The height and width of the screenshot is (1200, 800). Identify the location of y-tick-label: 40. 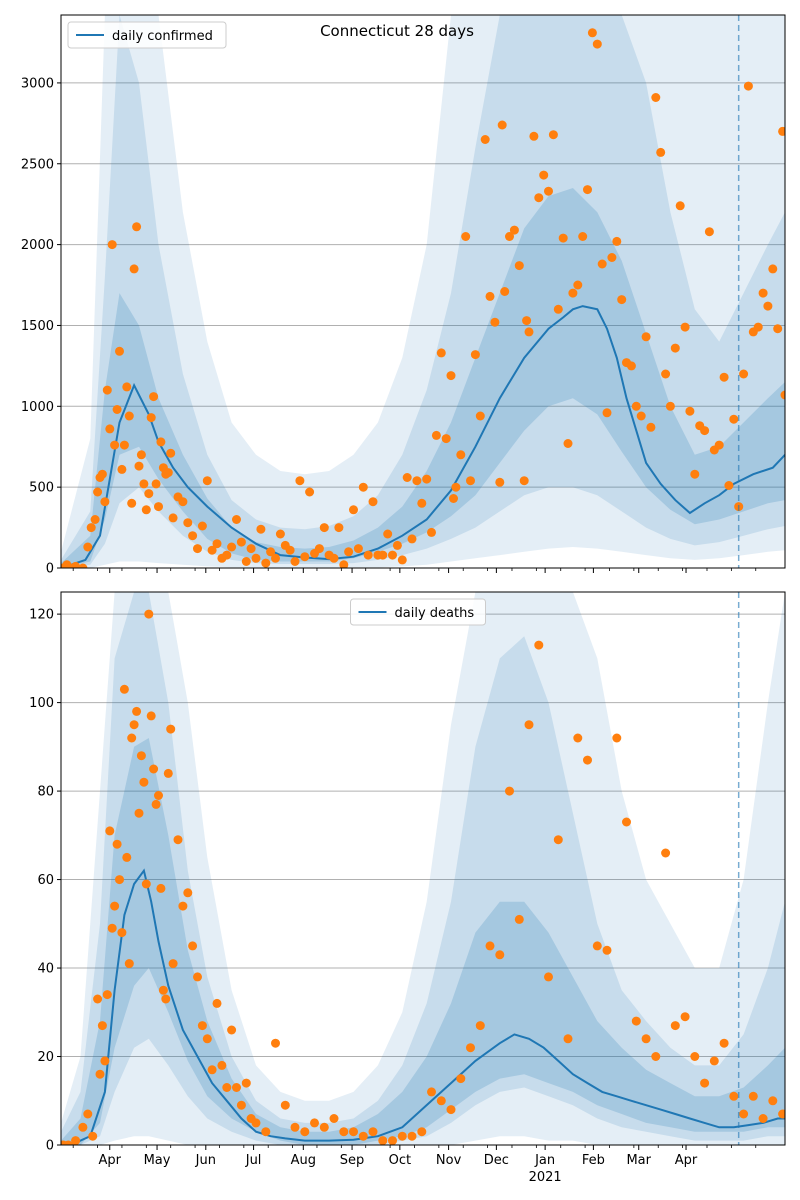
(45, 969).